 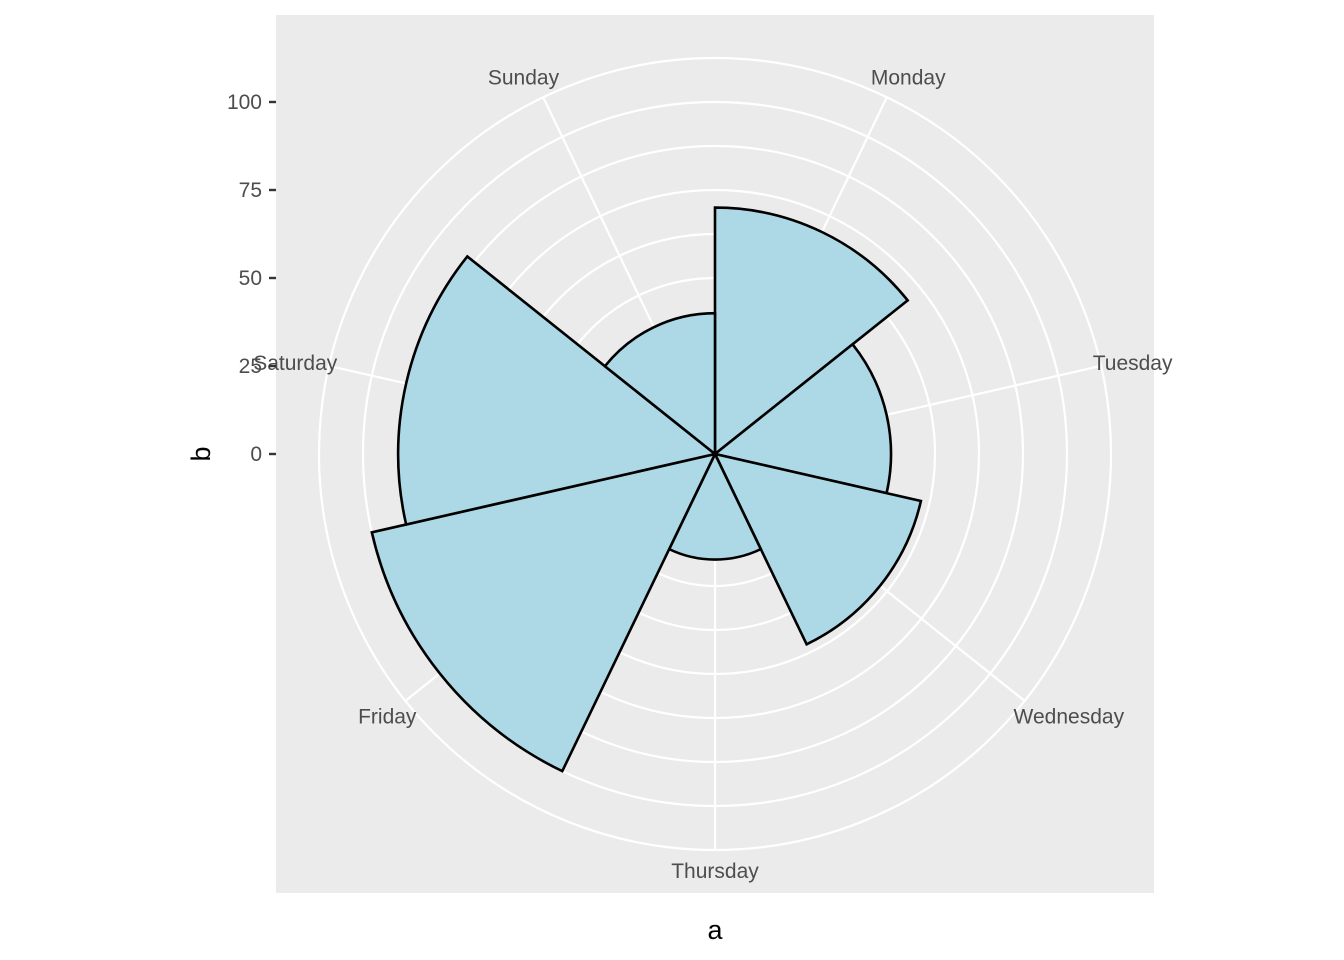 What do you see at coordinates (811, 331) in the screenshot?
I see `bar-monday` at bounding box center [811, 331].